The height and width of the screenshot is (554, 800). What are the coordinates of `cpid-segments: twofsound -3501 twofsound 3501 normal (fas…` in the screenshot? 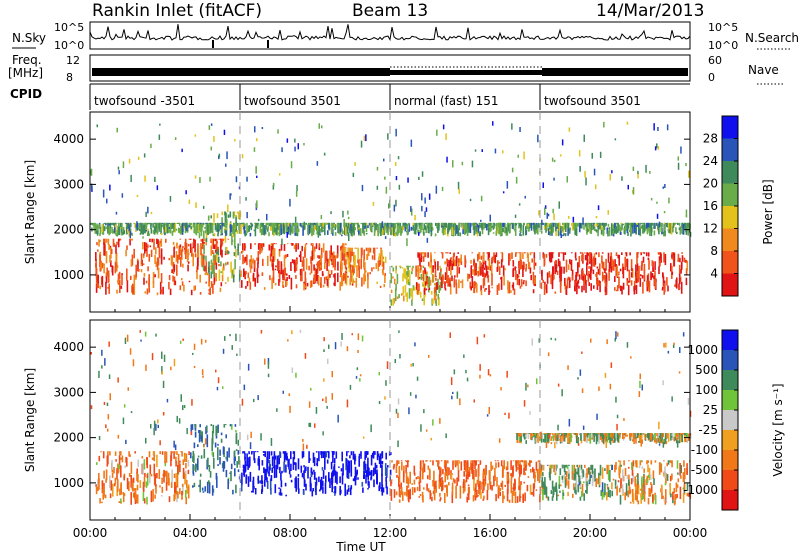 It's located at (365, 97).